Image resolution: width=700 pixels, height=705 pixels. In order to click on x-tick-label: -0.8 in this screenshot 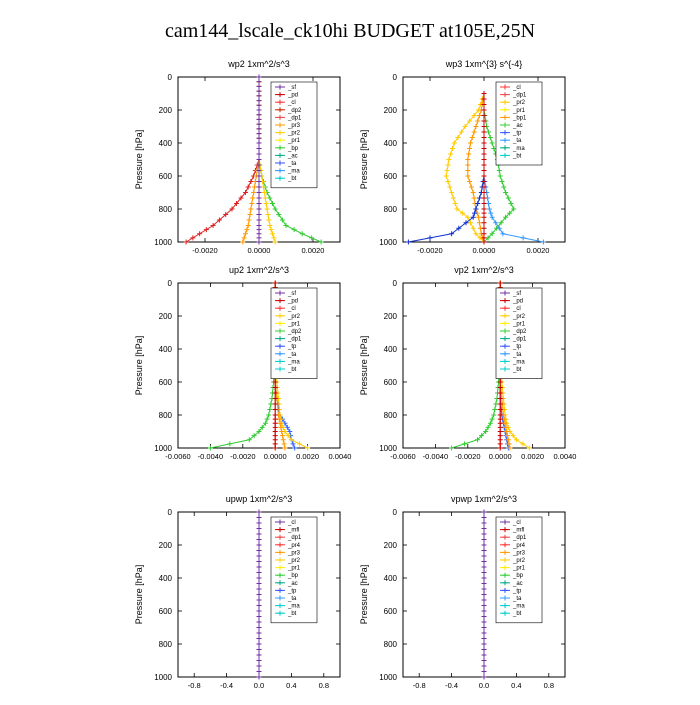, I will do `click(194, 685)`.